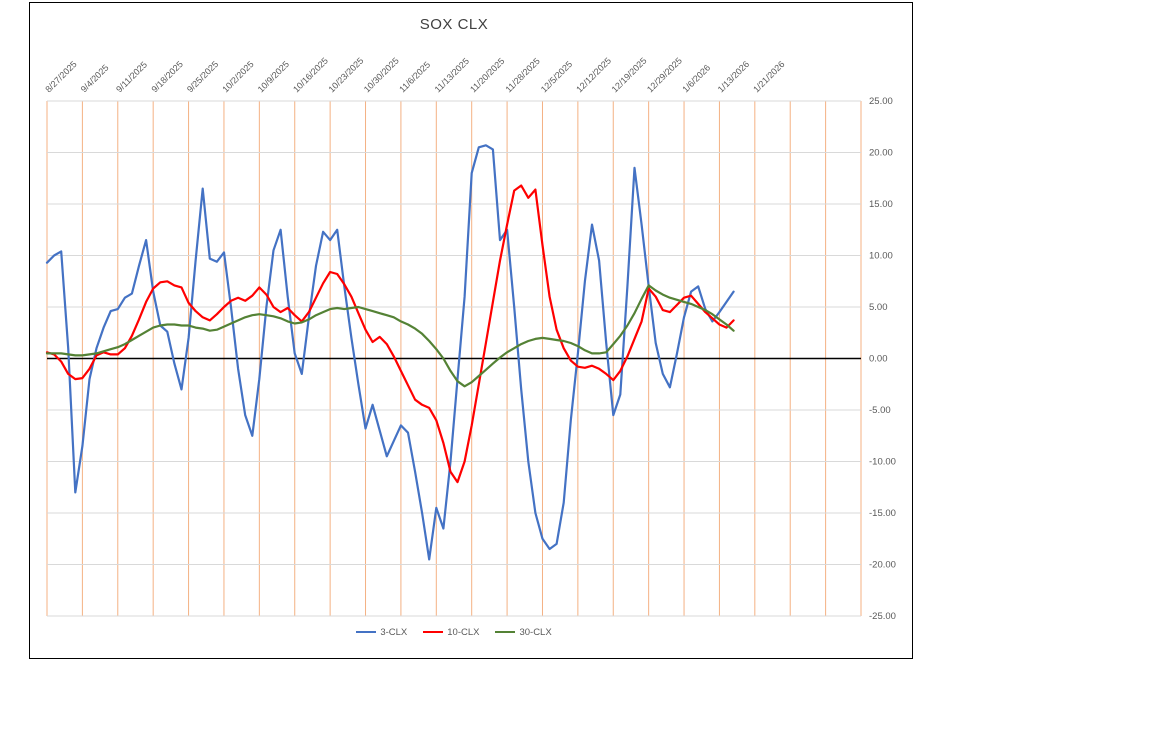  I want to click on legend-item-10clx: 10-CLX, so click(451, 632).